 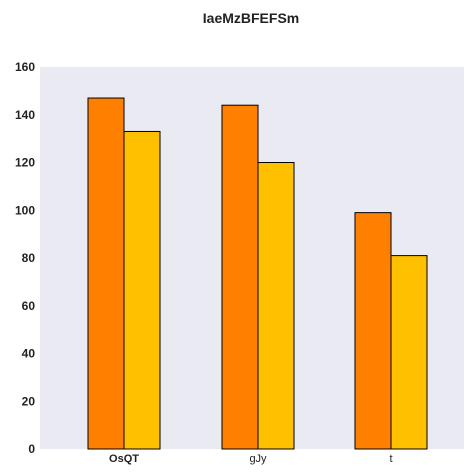 What do you see at coordinates (25, 67) in the screenshot?
I see `y-tick-label: 160` at bounding box center [25, 67].